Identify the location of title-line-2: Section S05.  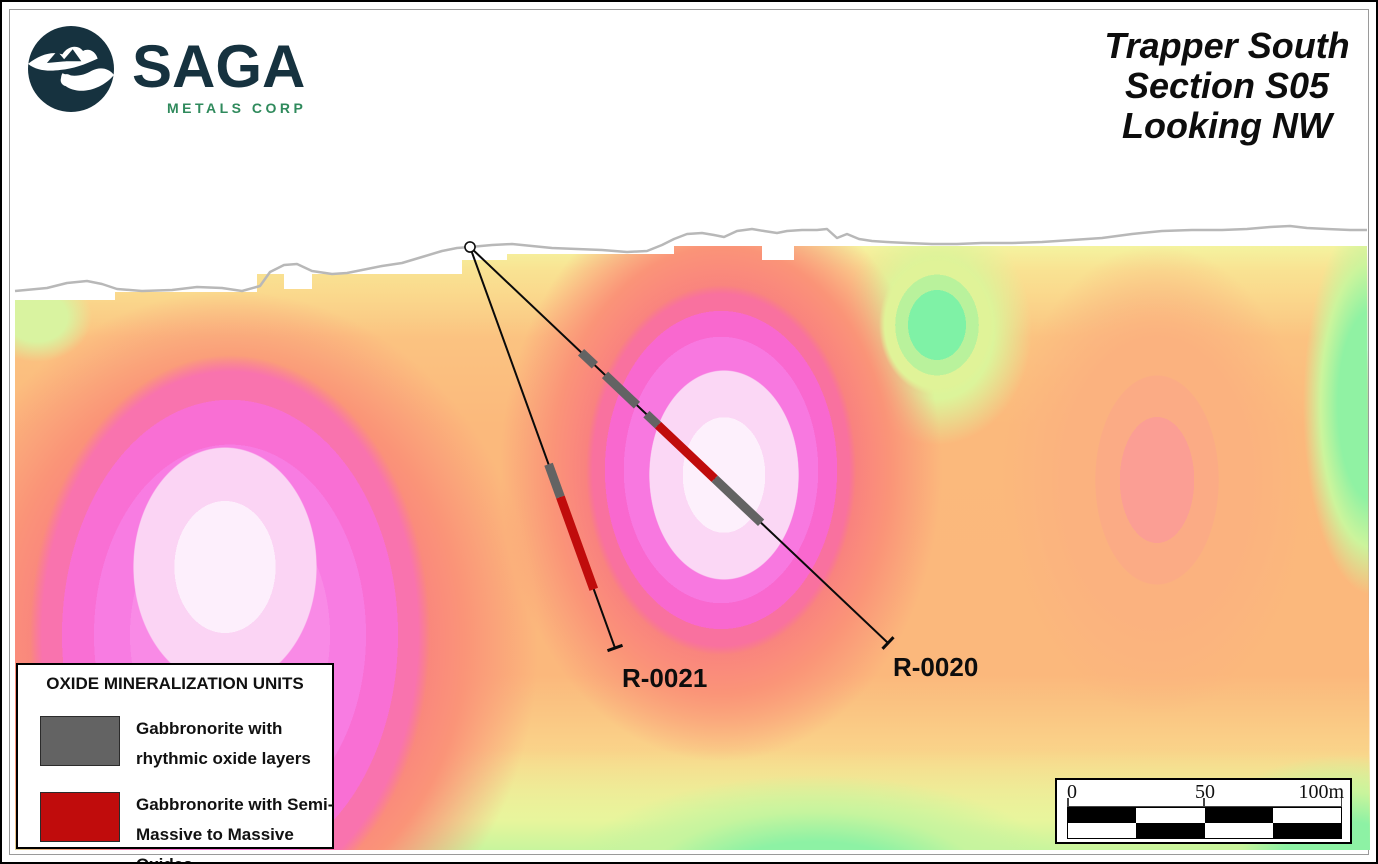
(1227, 85).